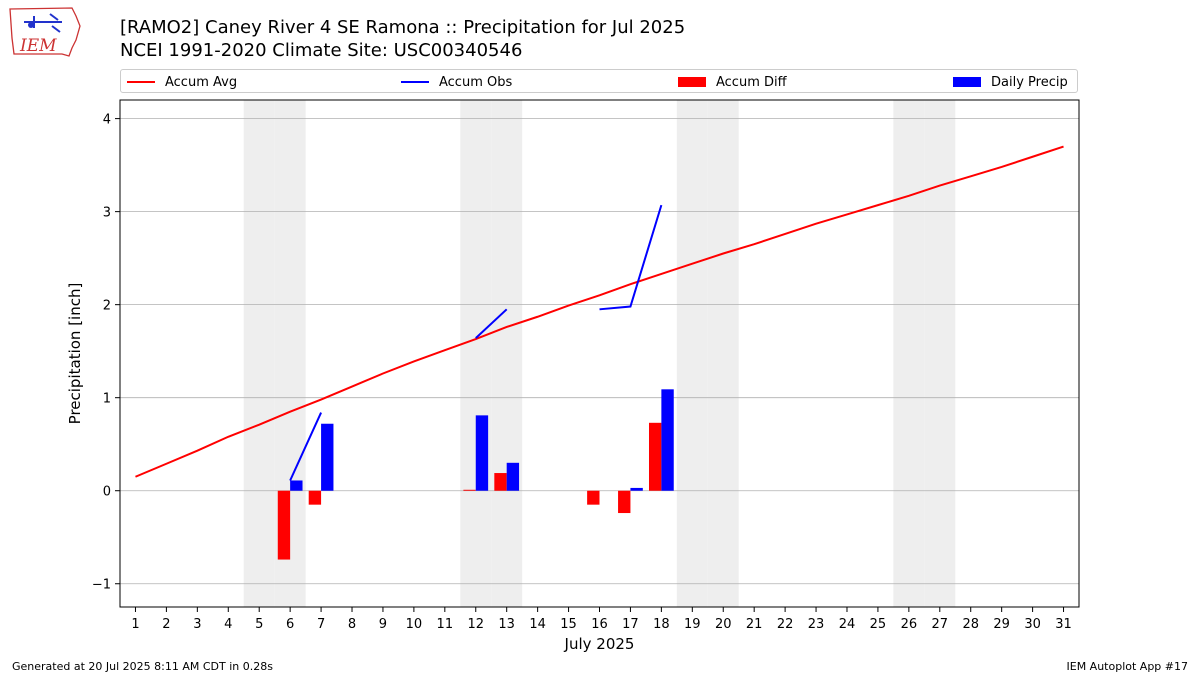 The image size is (1200, 675). Describe the element at coordinates (75, 354) in the screenshot. I see `y-axis-label: Precipitation [inch]` at that location.